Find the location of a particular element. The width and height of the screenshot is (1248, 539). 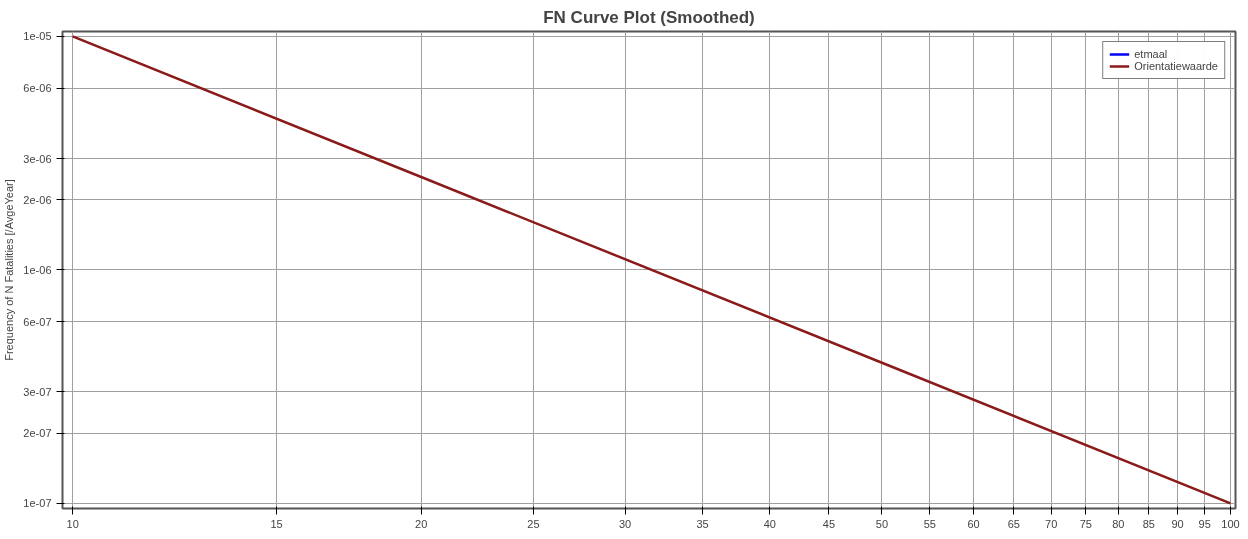

x-tick-label: 20 is located at coordinates (421, 523).